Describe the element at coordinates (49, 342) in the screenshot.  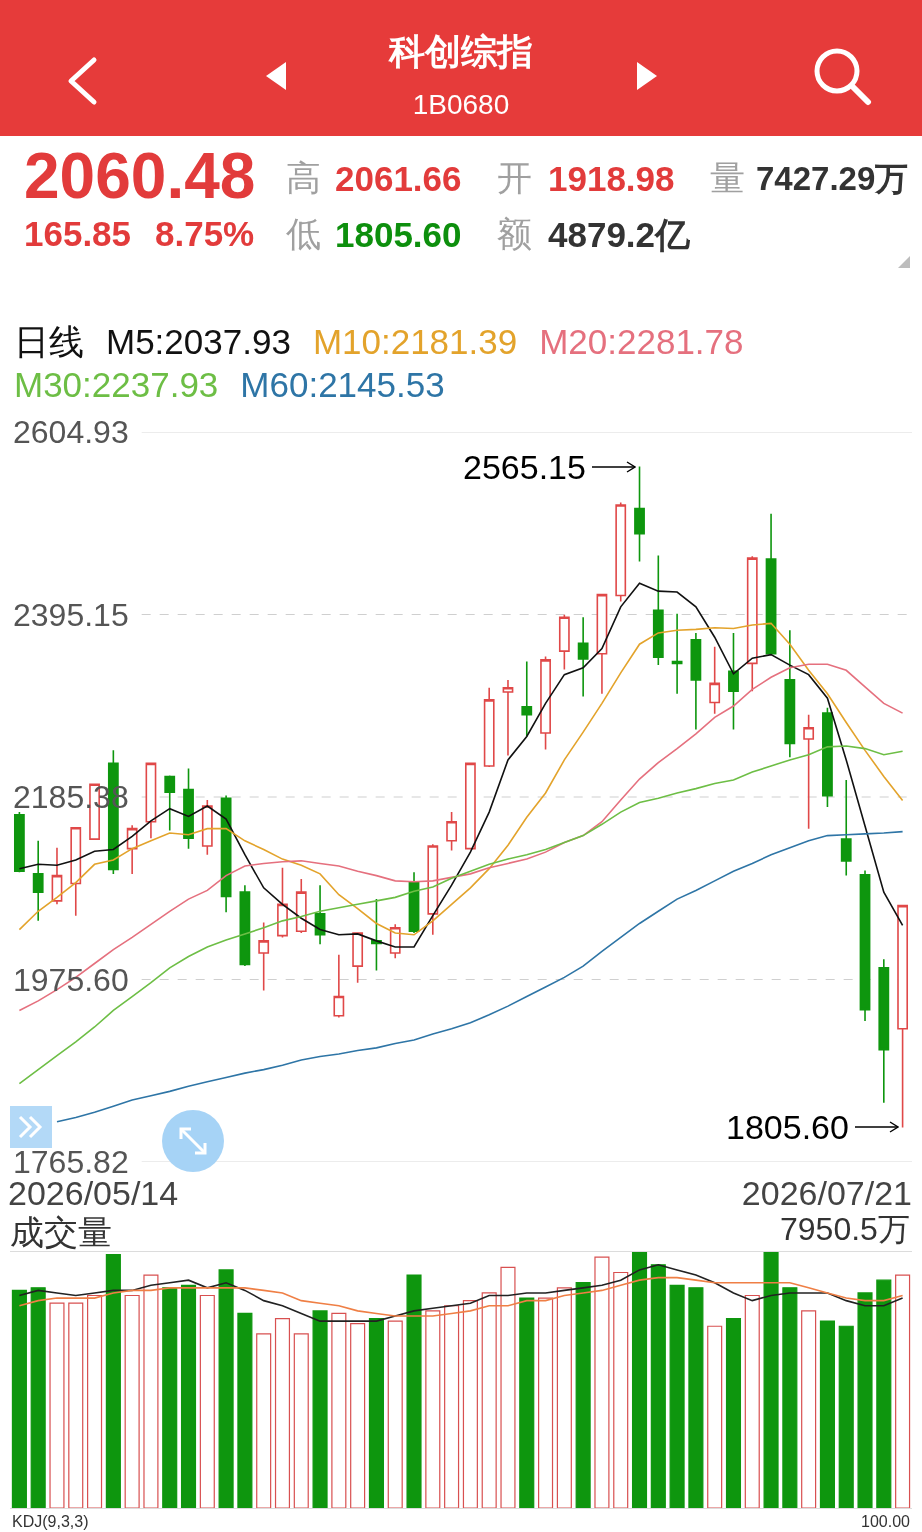
I see `legend-title: 日线` at that location.